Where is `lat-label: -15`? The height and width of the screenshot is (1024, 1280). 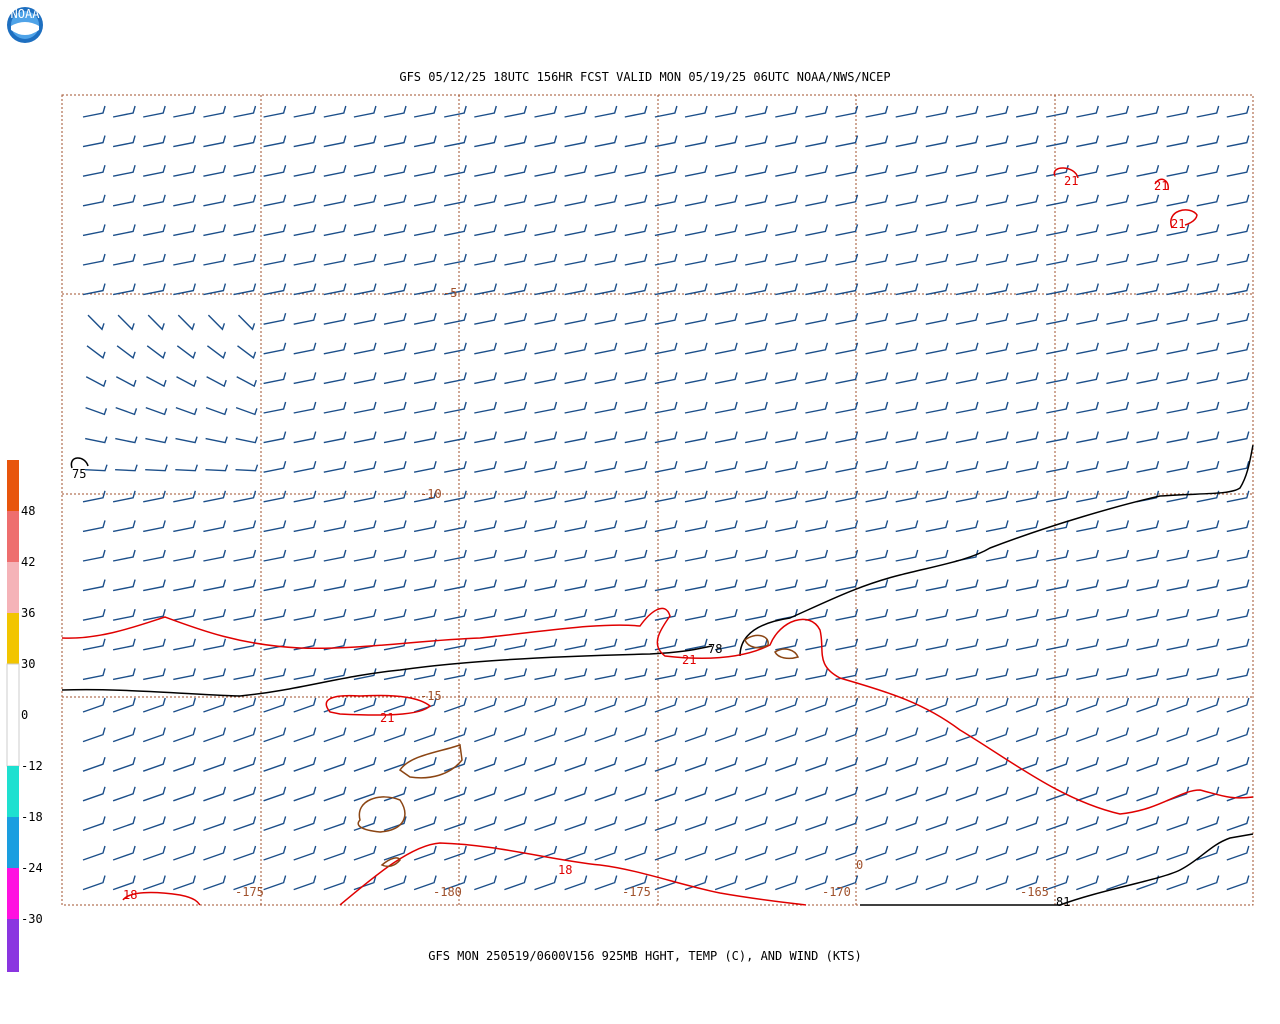 lat-label: -15 is located at coordinates (431, 696).